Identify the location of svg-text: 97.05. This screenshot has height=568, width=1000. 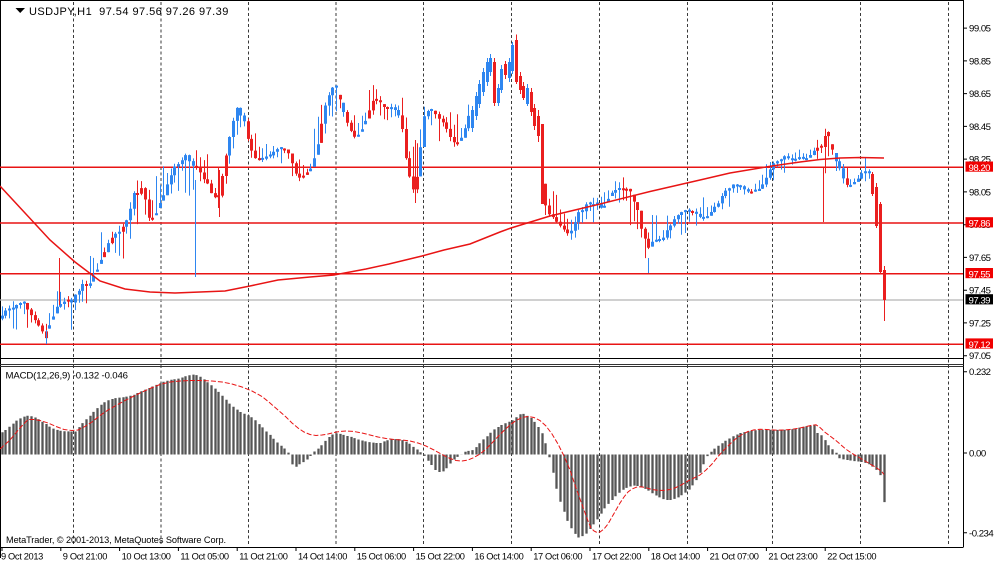
(980, 356).